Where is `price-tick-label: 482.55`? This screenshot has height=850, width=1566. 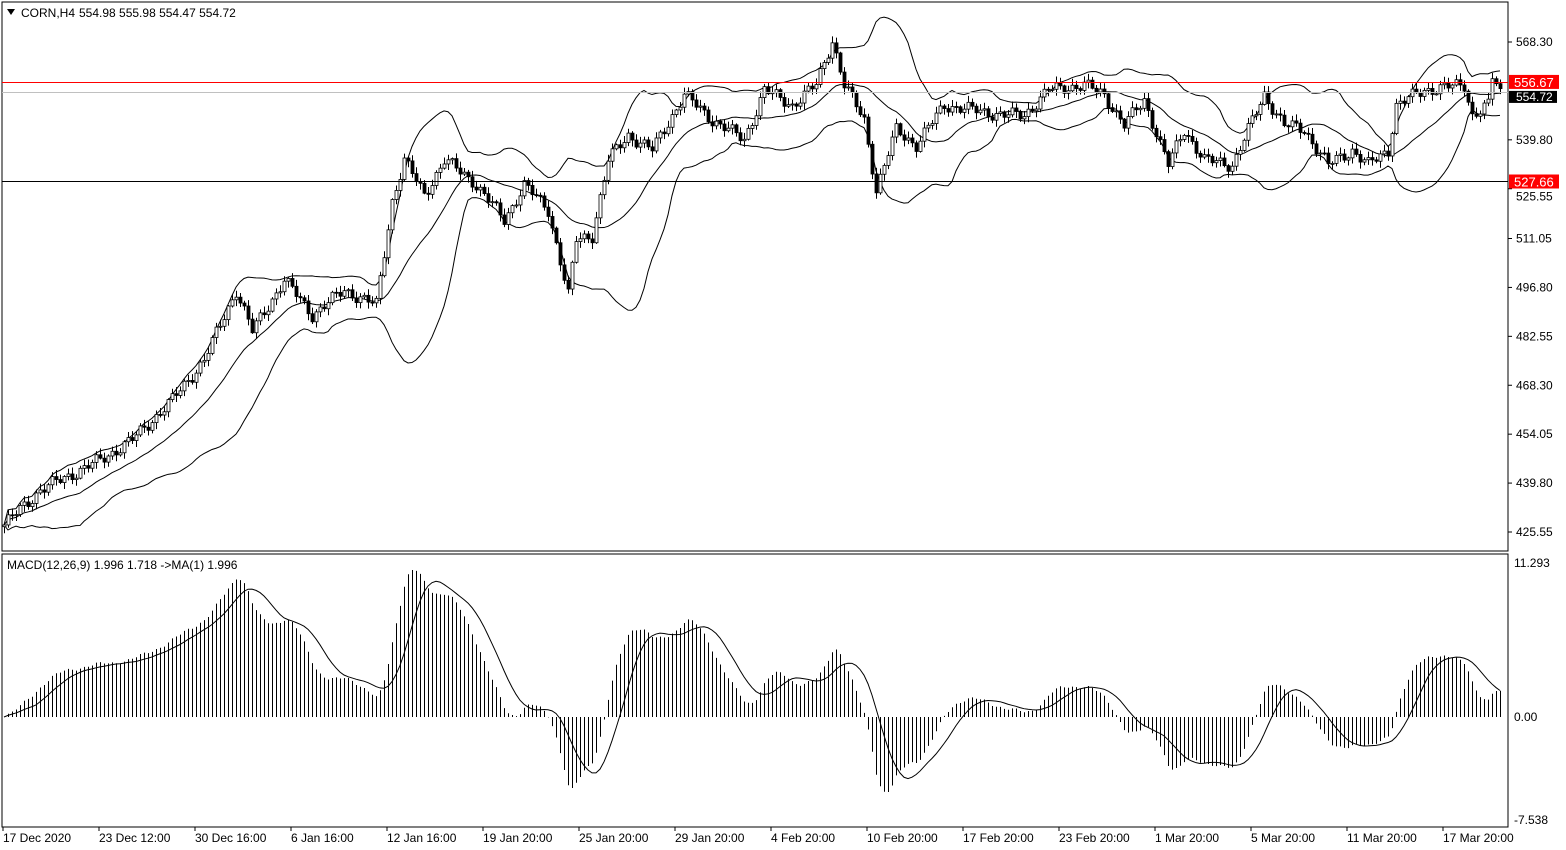 price-tick-label: 482.55 is located at coordinates (1534, 336).